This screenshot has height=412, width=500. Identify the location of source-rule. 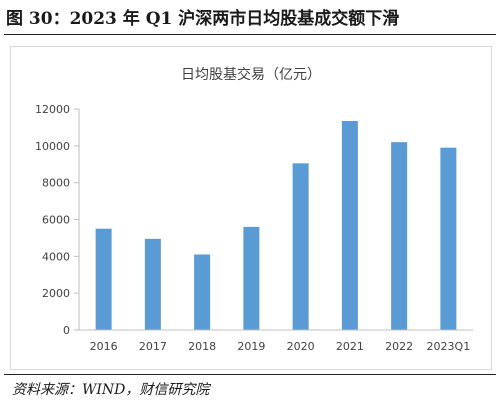
(250, 374).